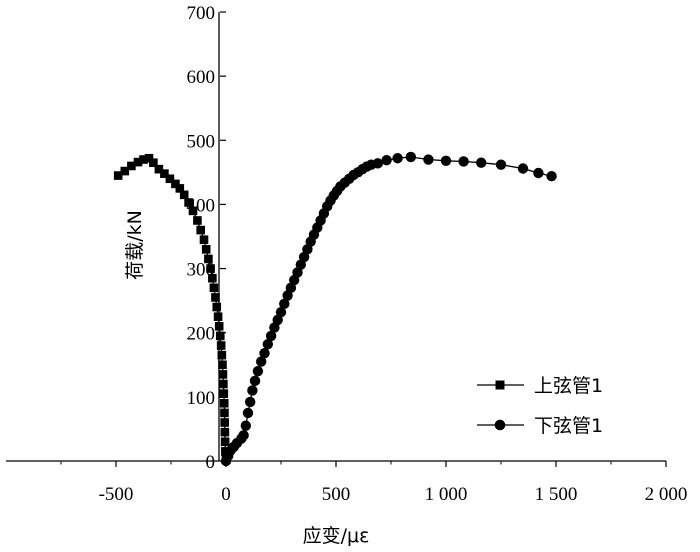 The width and height of the screenshot is (700, 552). I want to click on x-tick-label: 2 000, so click(666, 494).